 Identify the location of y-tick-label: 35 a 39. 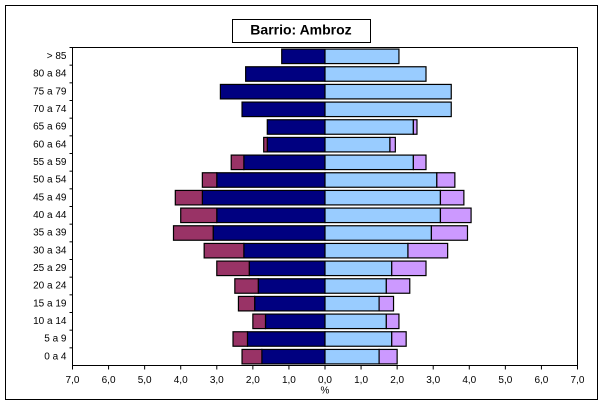
(50, 233).